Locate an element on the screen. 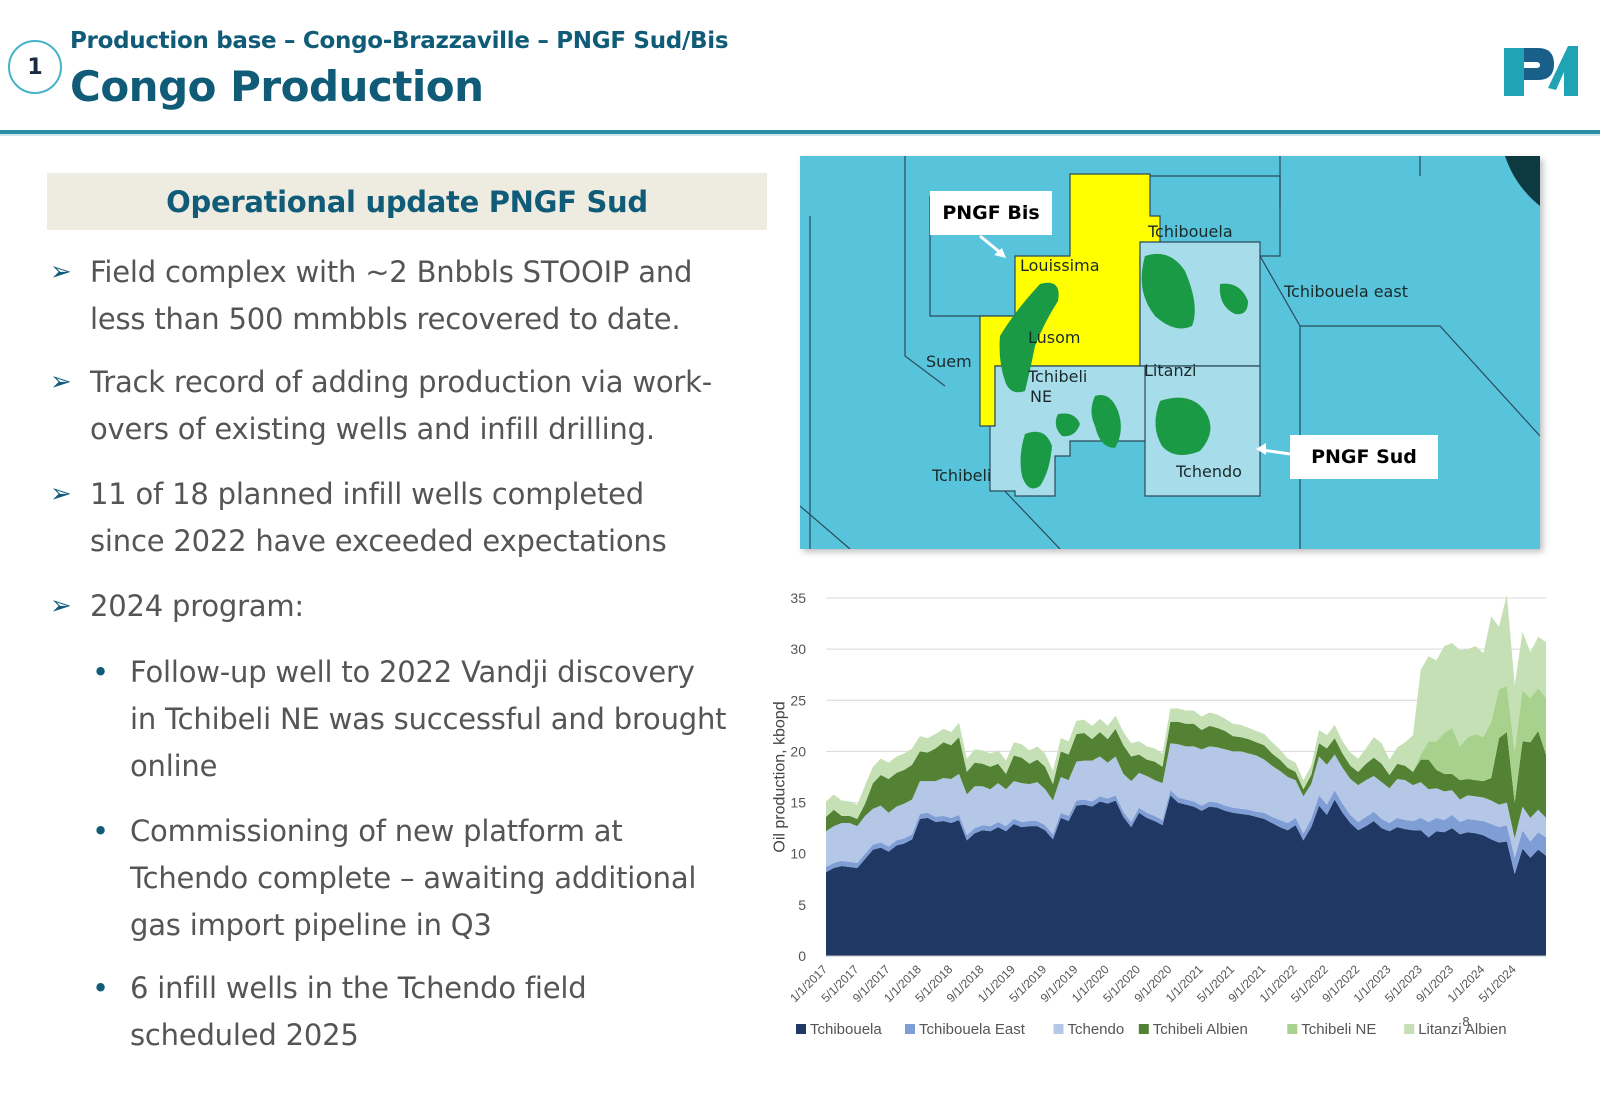 Image resolution: width=1600 pixels, height=1108 pixels. y-tick-label: 15 is located at coordinates (798, 803).